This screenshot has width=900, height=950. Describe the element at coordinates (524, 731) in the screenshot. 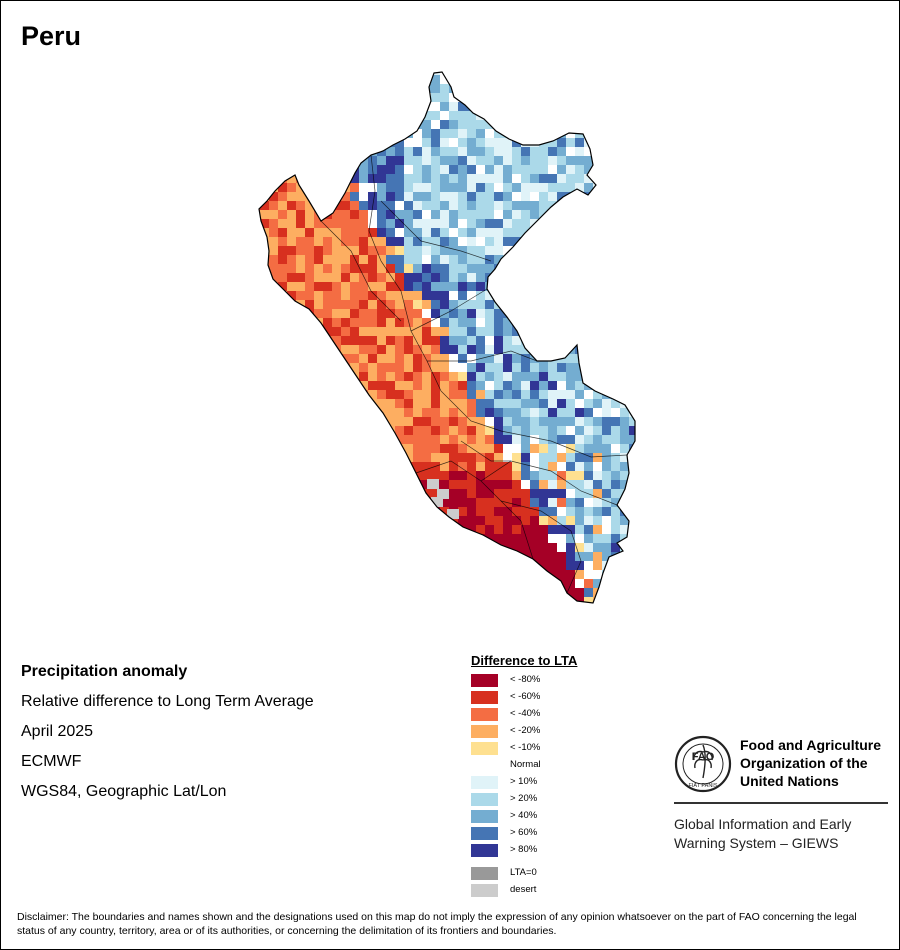

I see `legend-item: < -20%` at that location.